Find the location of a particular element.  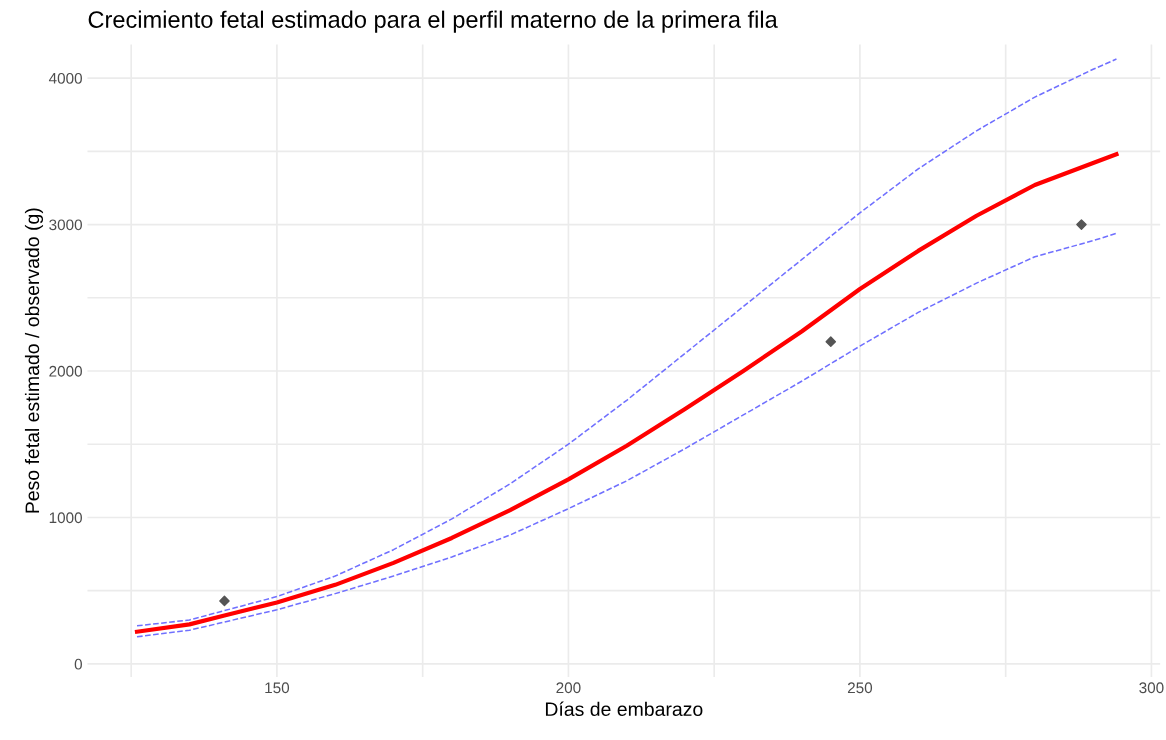

y-tick-label: 3000 is located at coordinates (65, 225).